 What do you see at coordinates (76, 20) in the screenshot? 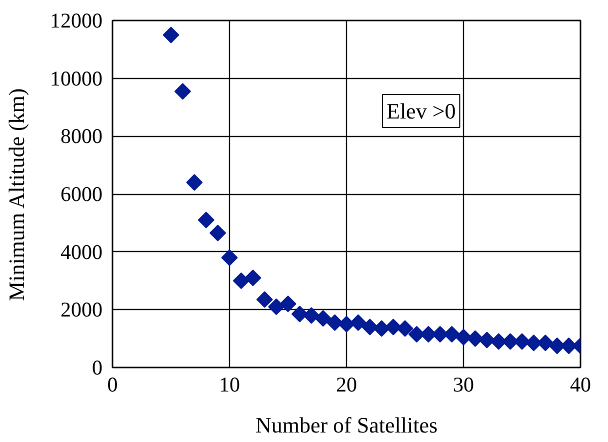
I see `y-tick-label: 12000` at bounding box center [76, 20].